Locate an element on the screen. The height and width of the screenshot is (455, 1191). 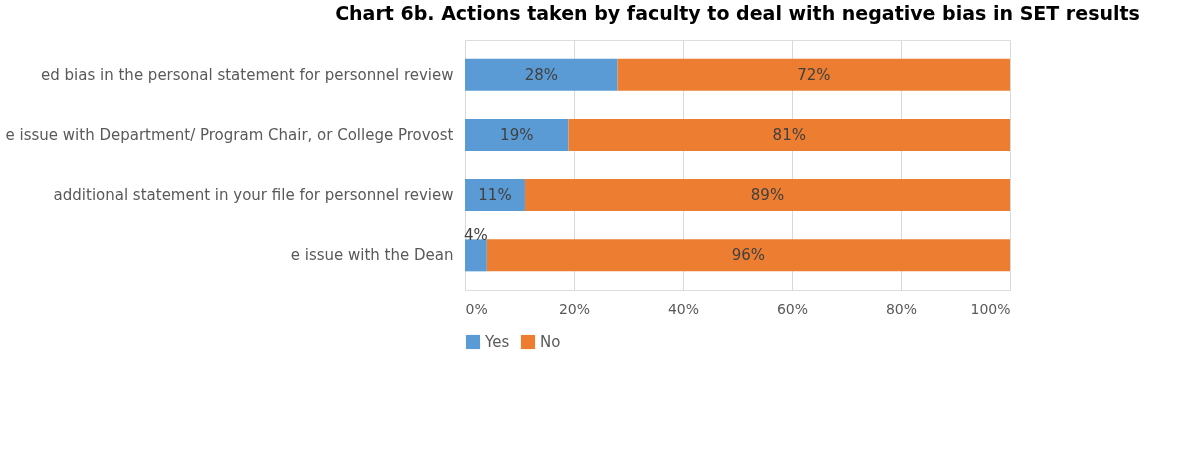
data-label: 96% is located at coordinates (748, 255).